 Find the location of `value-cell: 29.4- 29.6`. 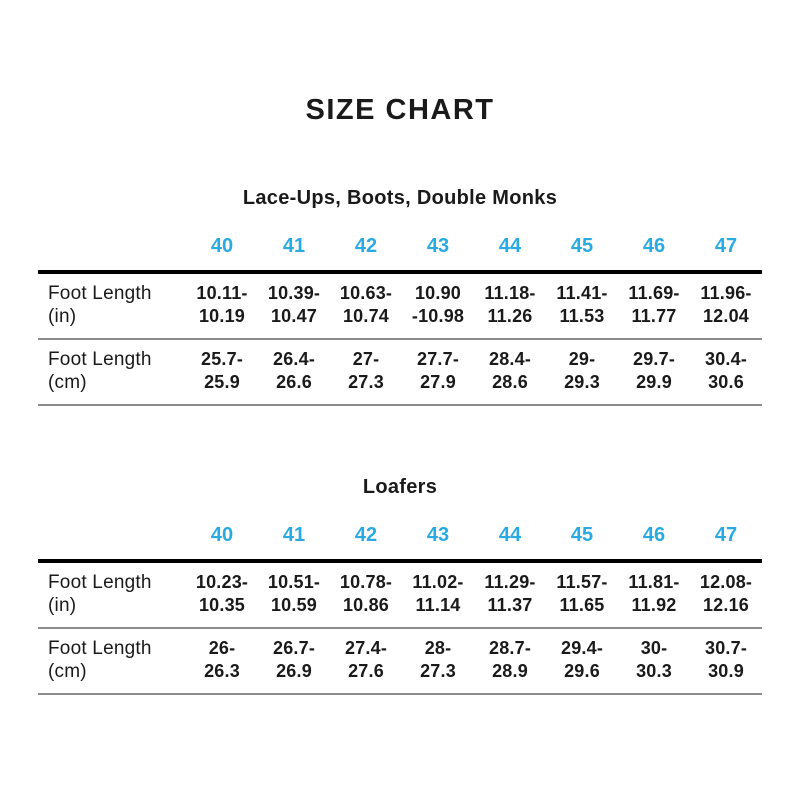

value-cell: 29.4- 29.6 is located at coordinates (582, 661).